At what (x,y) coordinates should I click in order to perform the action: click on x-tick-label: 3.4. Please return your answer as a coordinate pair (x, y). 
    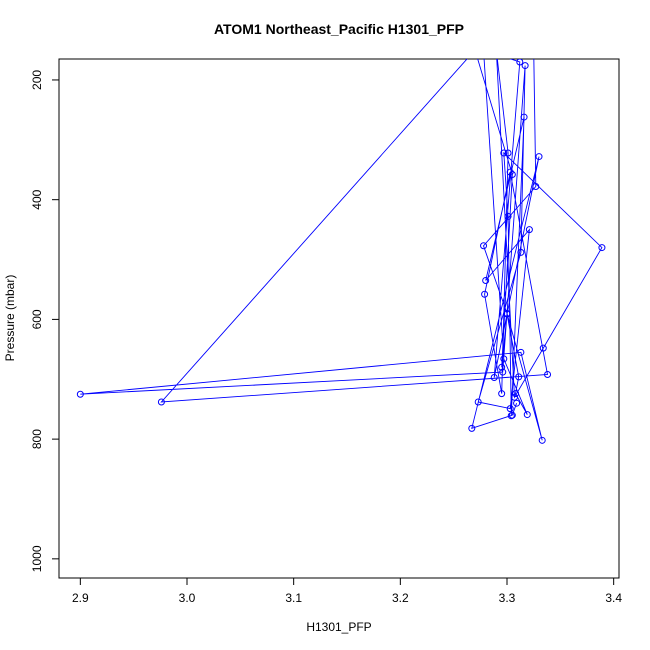
    Looking at the image, I should click on (613, 598).